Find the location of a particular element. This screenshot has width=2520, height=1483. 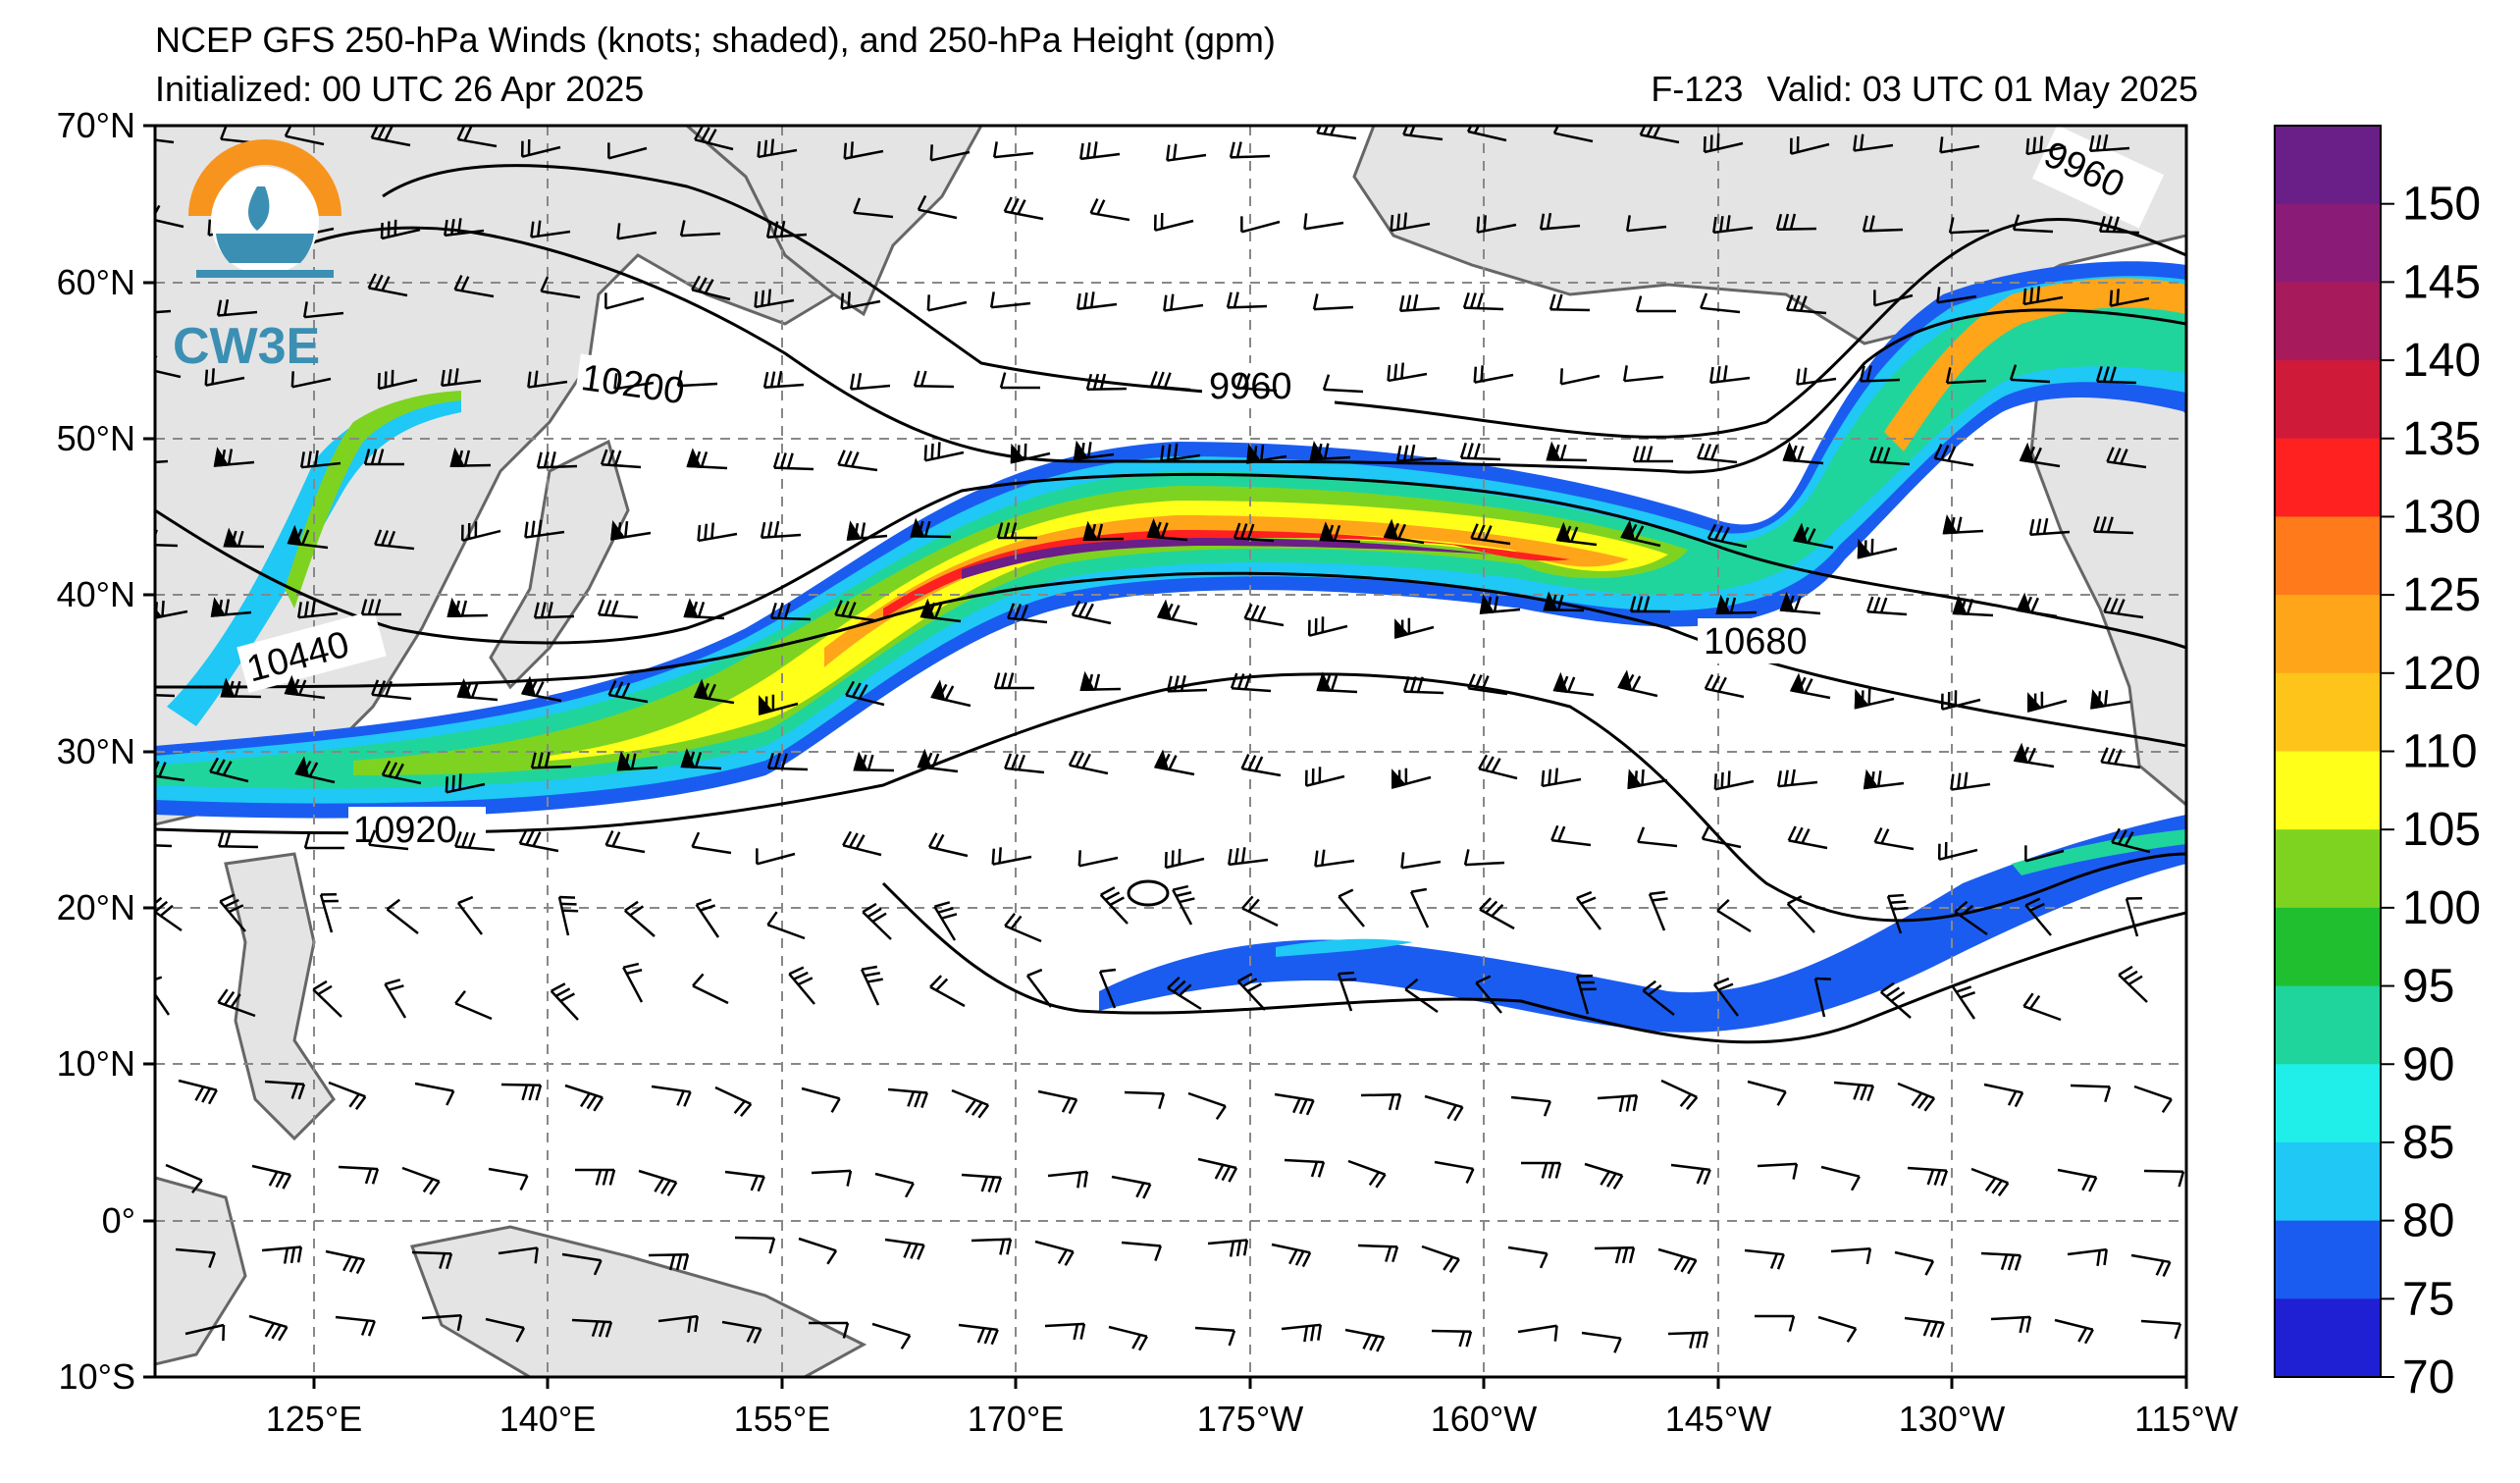

contour-label-9960-center: 9960 is located at coordinates (1250, 387).